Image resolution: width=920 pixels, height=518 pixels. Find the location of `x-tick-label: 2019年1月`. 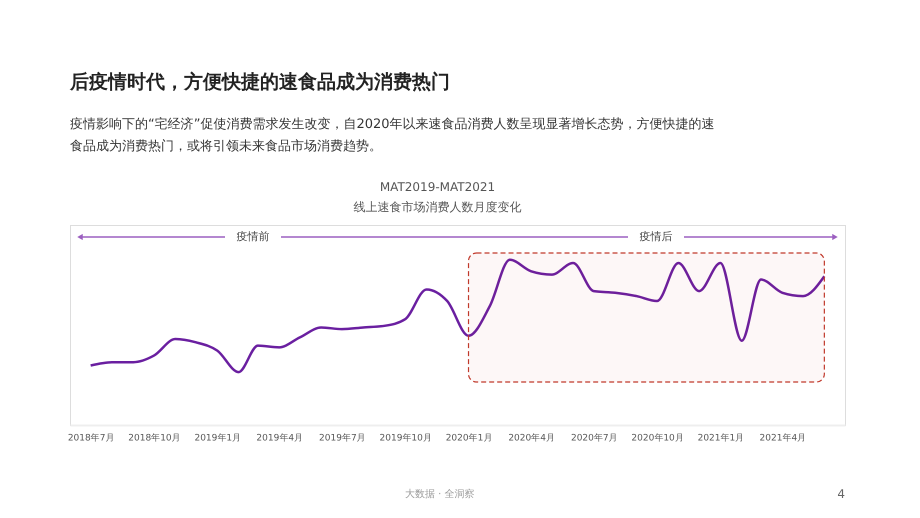

x-tick-label: 2019年1月 is located at coordinates (218, 438).